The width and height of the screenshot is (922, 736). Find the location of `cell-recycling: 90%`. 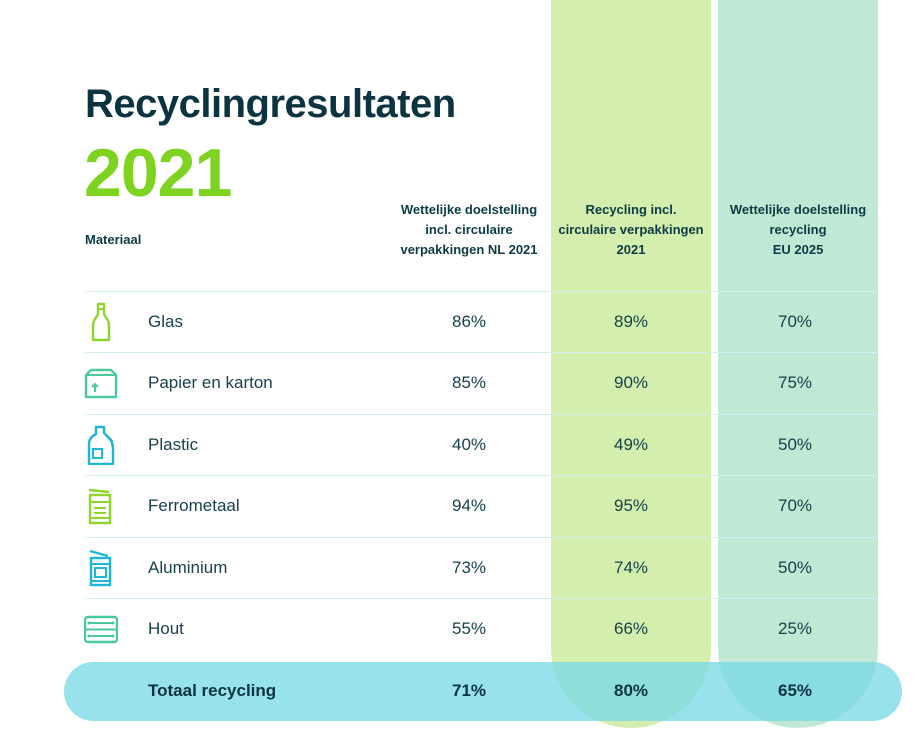

cell-recycling: 90% is located at coordinates (631, 382).